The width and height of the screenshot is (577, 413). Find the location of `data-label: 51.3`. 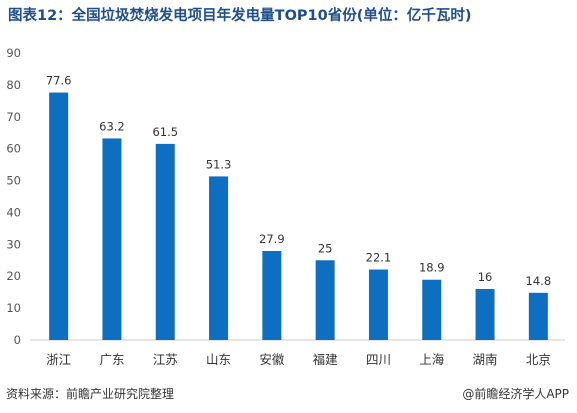

data-label: 51.3 is located at coordinates (219, 164).